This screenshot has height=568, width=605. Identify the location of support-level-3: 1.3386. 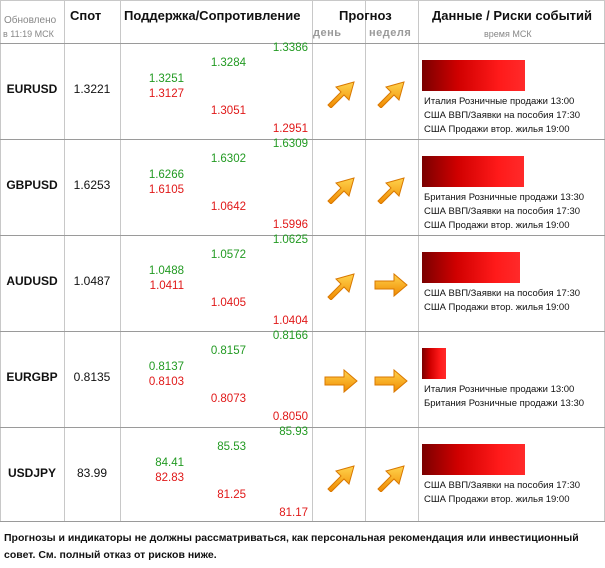
(290, 48).